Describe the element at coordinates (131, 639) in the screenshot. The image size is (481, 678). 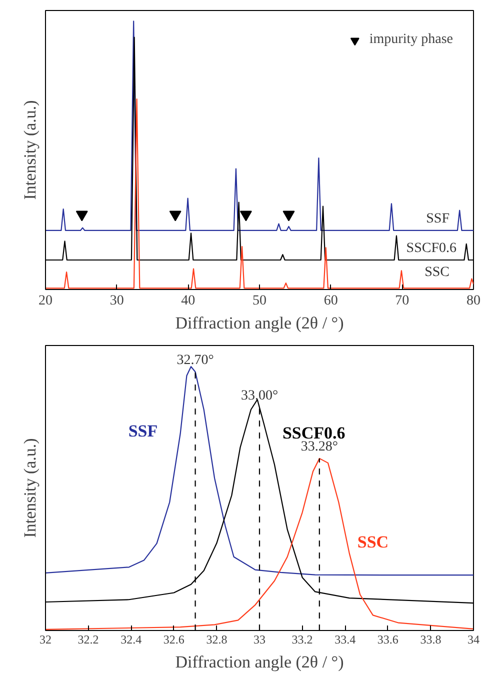
I see `x-tick-label: 32.4` at that location.